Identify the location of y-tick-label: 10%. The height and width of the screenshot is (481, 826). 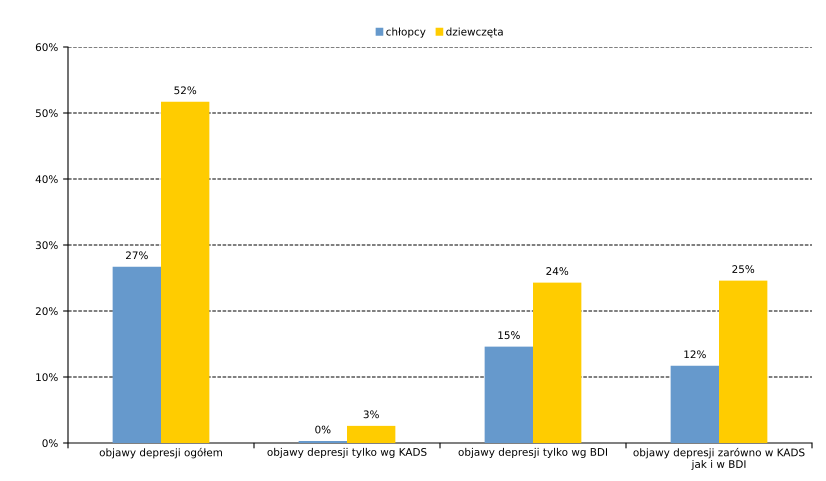
(47, 377).